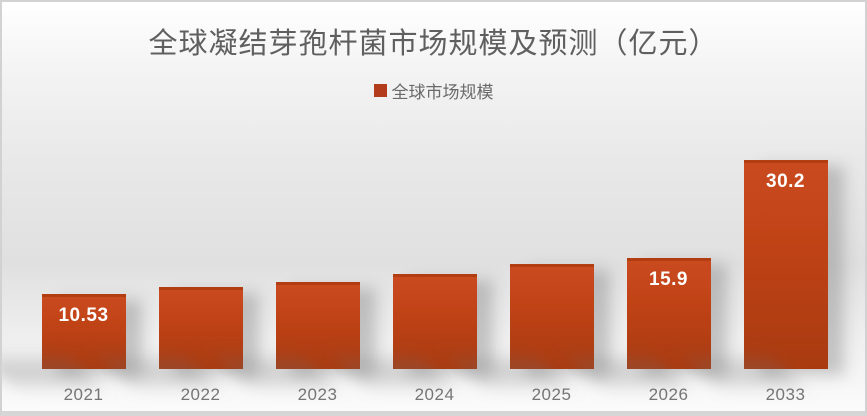 The width and height of the screenshot is (867, 416). Describe the element at coordinates (318, 289) in the screenshot. I see `bar-value-label-2023` at that location.